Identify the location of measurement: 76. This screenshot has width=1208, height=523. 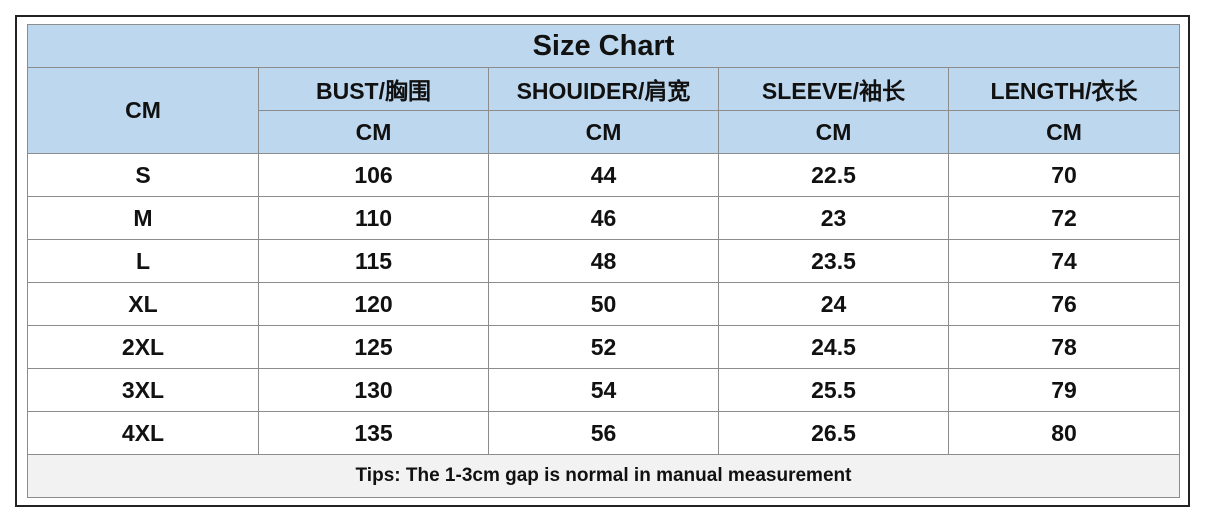
(1064, 304).